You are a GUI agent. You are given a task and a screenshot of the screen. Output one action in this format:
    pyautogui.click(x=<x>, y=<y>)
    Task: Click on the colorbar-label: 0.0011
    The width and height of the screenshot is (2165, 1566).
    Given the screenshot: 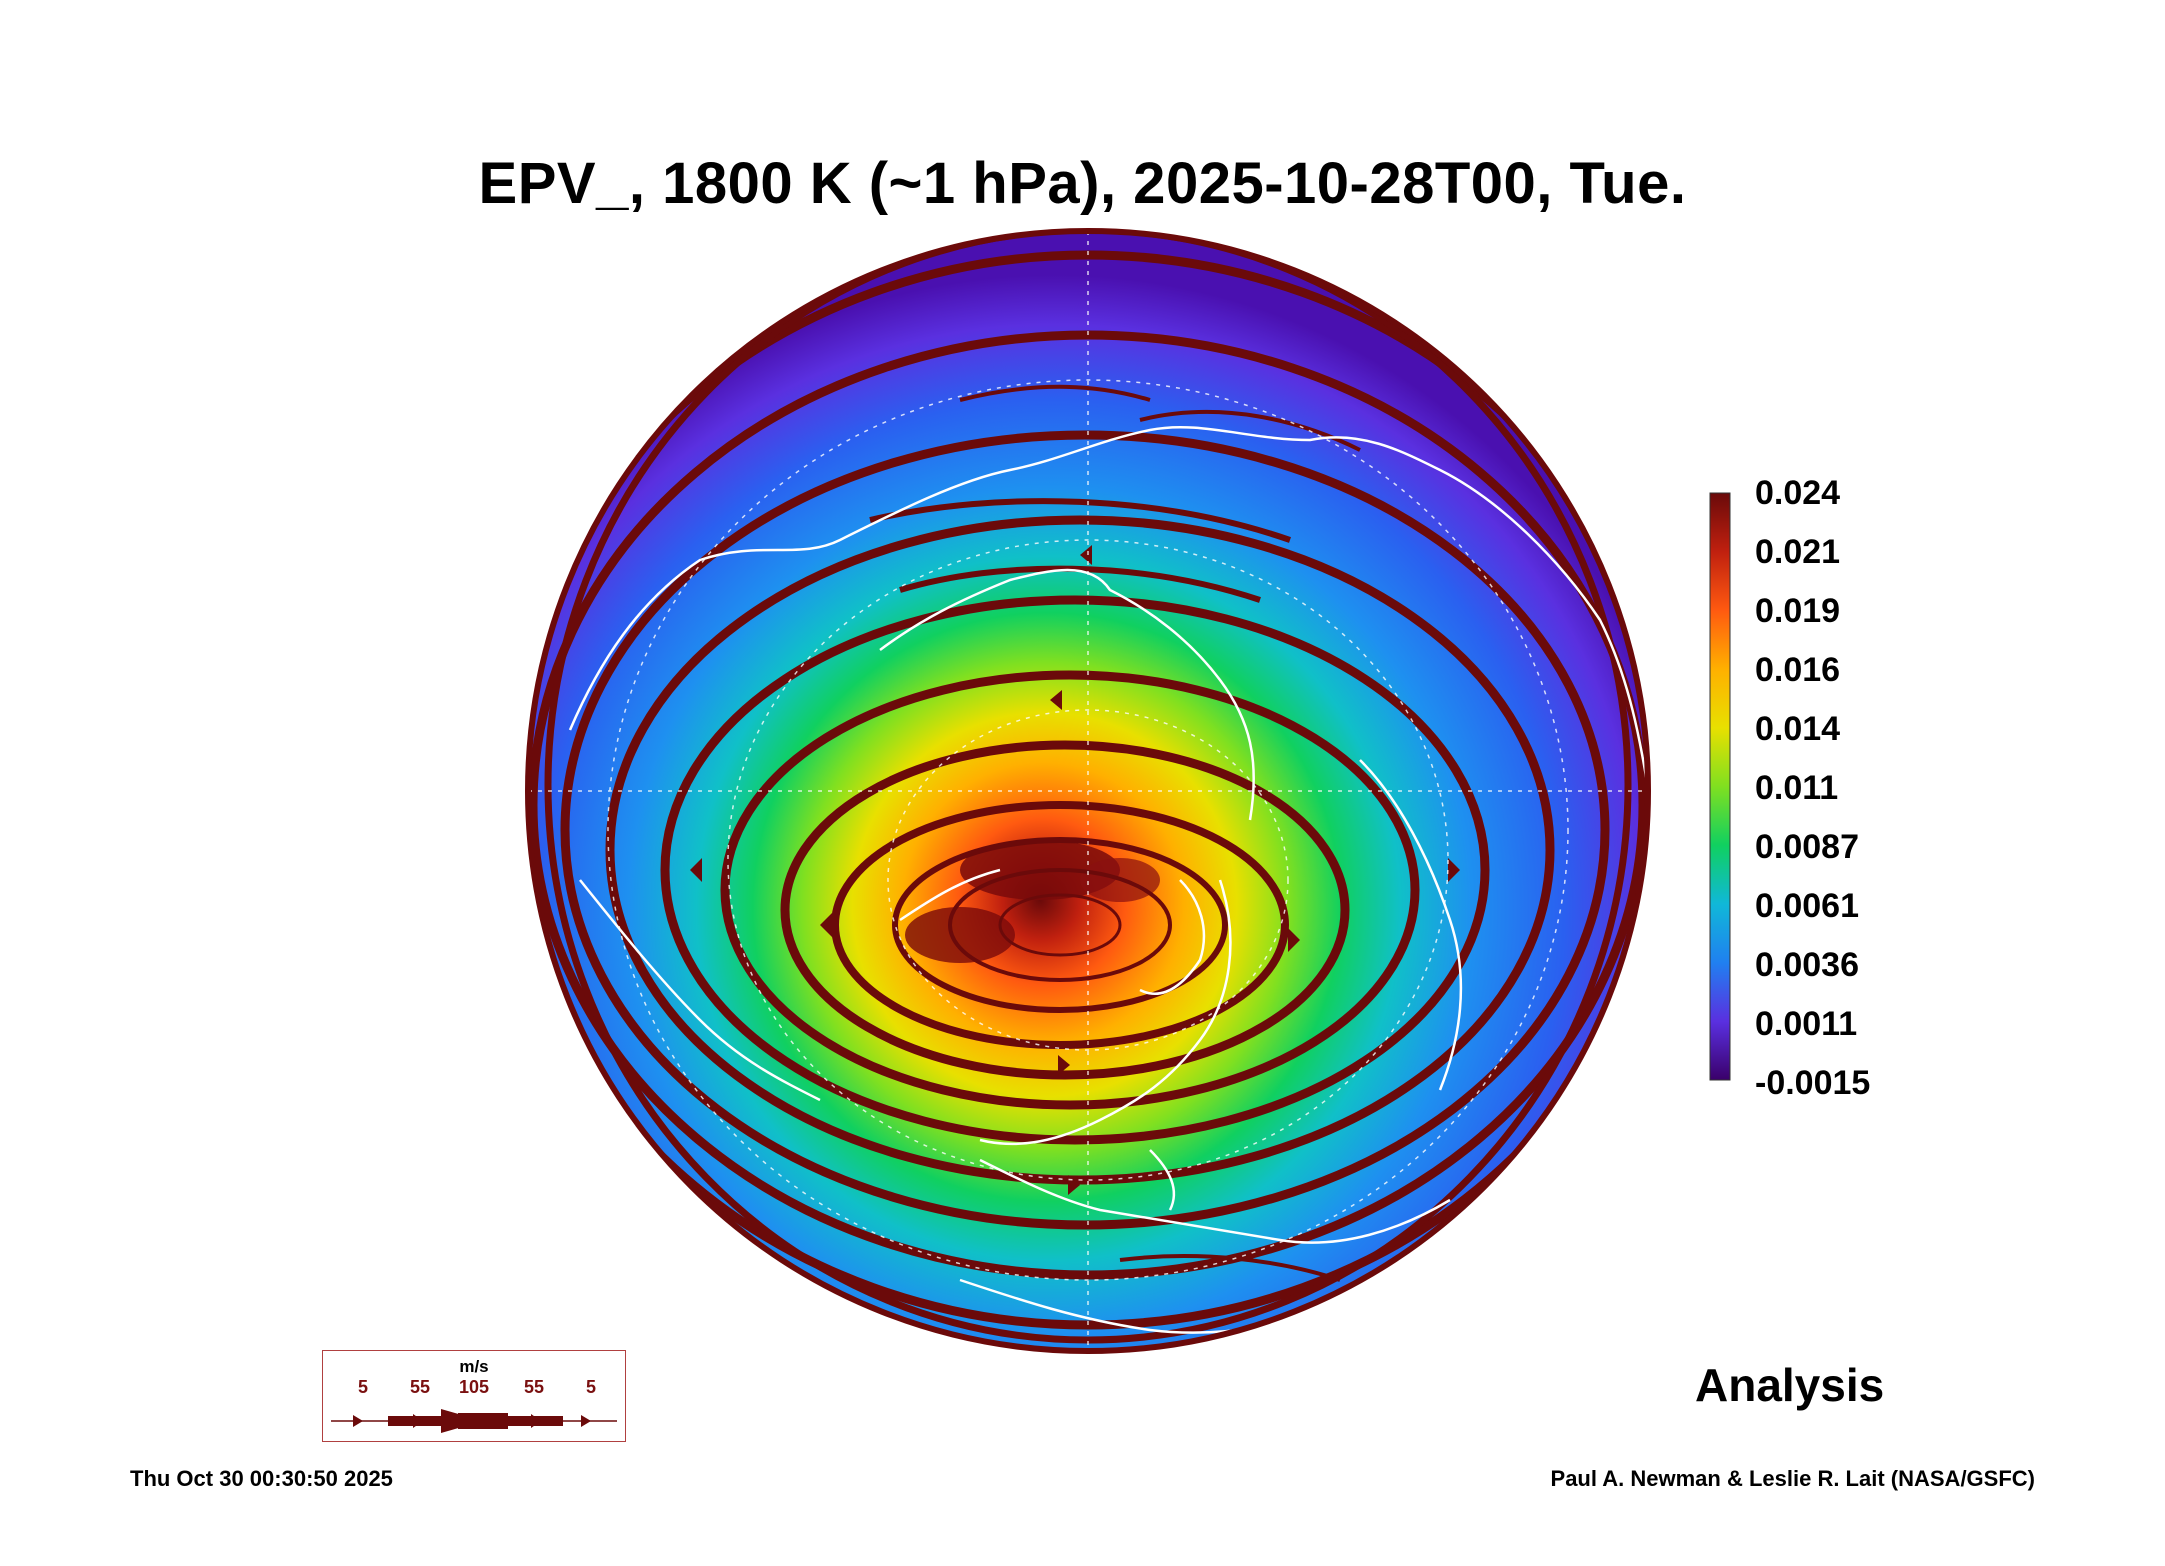 What is the action you would take?
    pyautogui.click(x=1806, y=1024)
    